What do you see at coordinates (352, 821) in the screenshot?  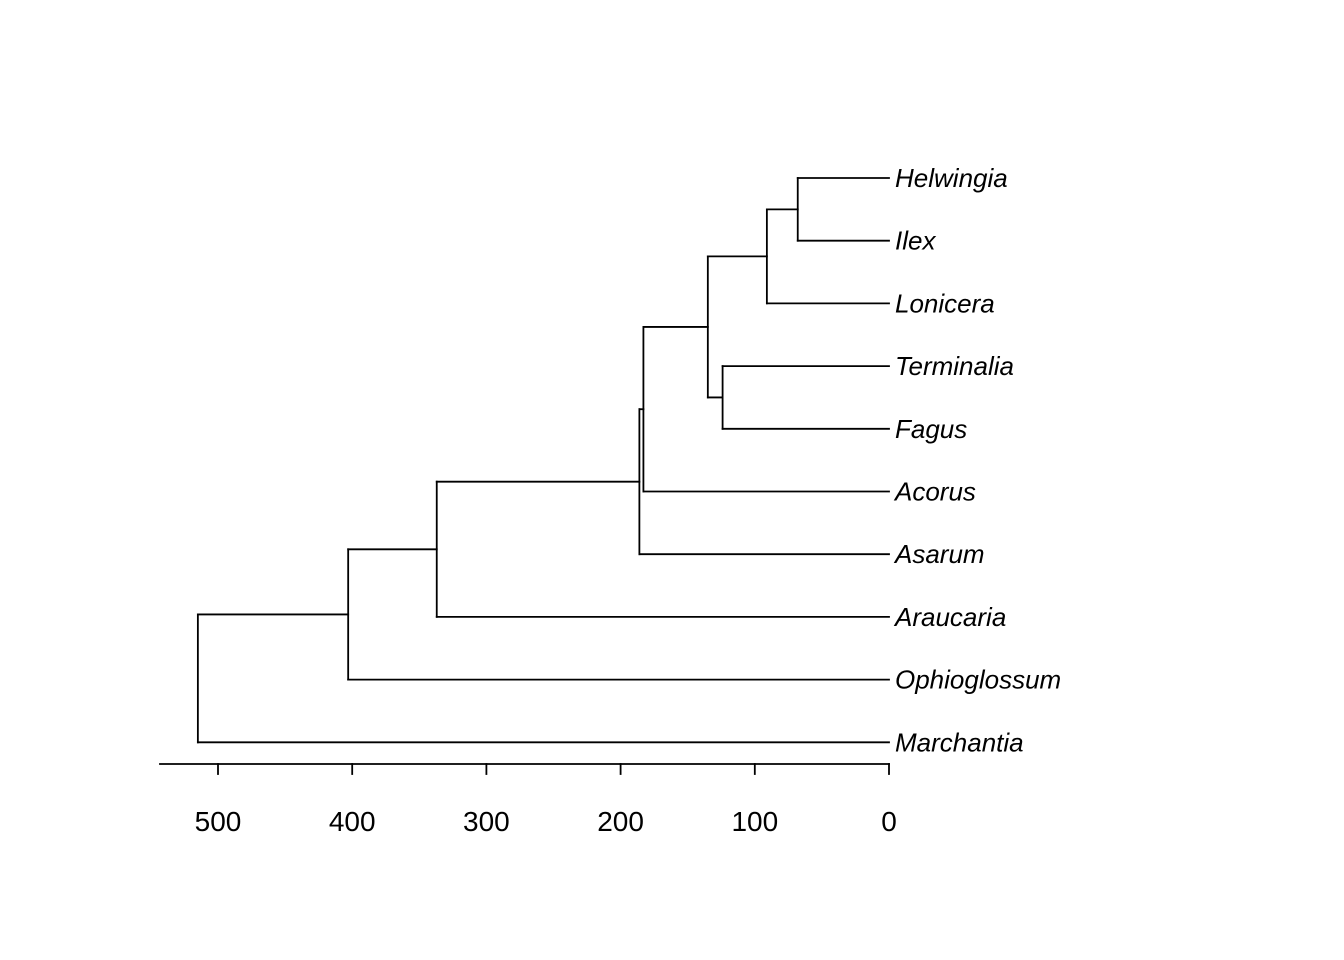 I see `time-axis-tick-label-400: 400` at bounding box center [352, 821].